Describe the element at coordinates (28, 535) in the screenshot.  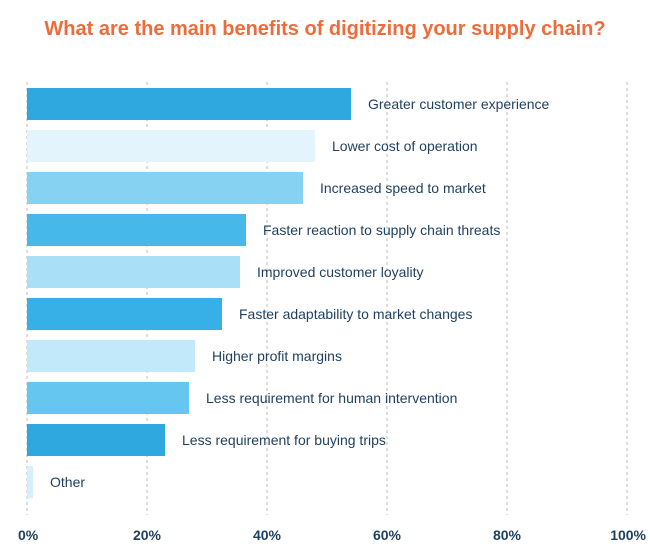
I see `x-tick-label: 0%` at that location.